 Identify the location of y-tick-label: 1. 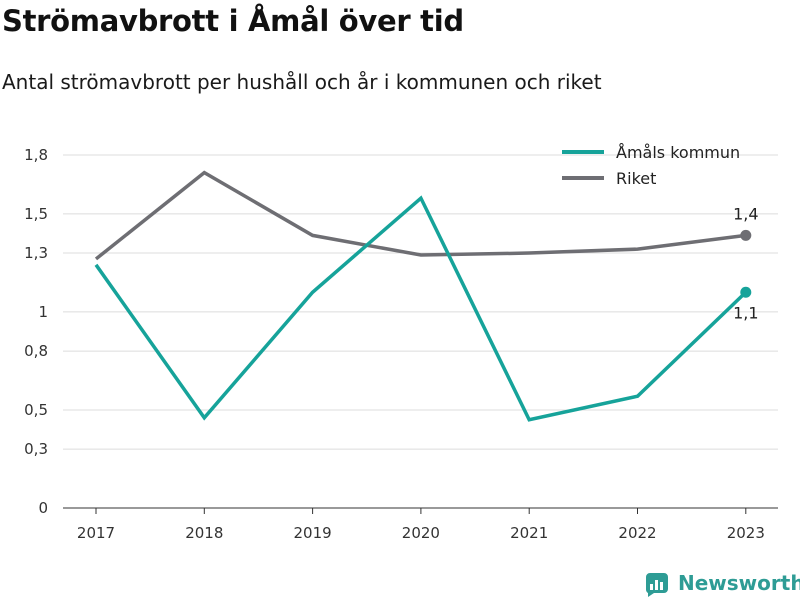
(43, 312).